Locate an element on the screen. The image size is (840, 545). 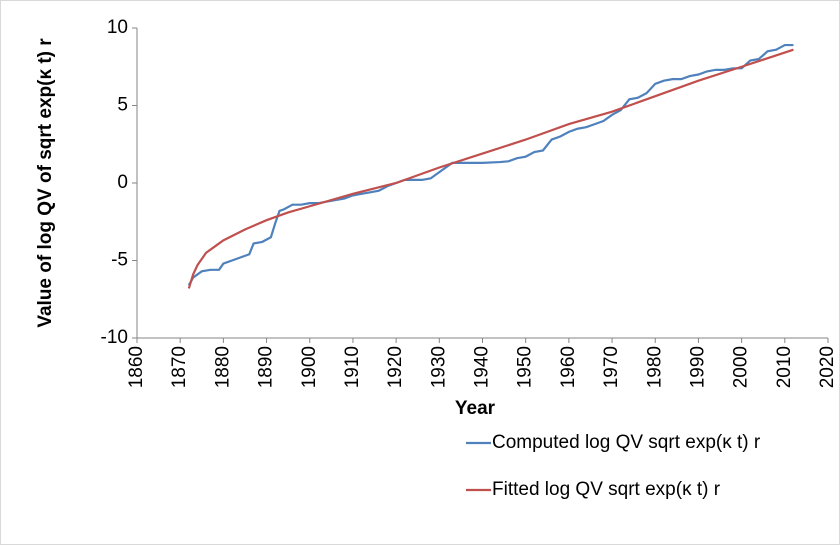
x-tick-label: 1880 is located at coordinates (222, 367).